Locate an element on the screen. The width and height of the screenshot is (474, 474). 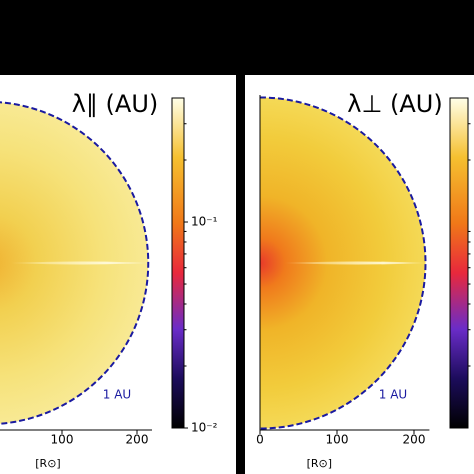
colorbar-tick-label: 10⁻² is located at coordinates (204, 428).